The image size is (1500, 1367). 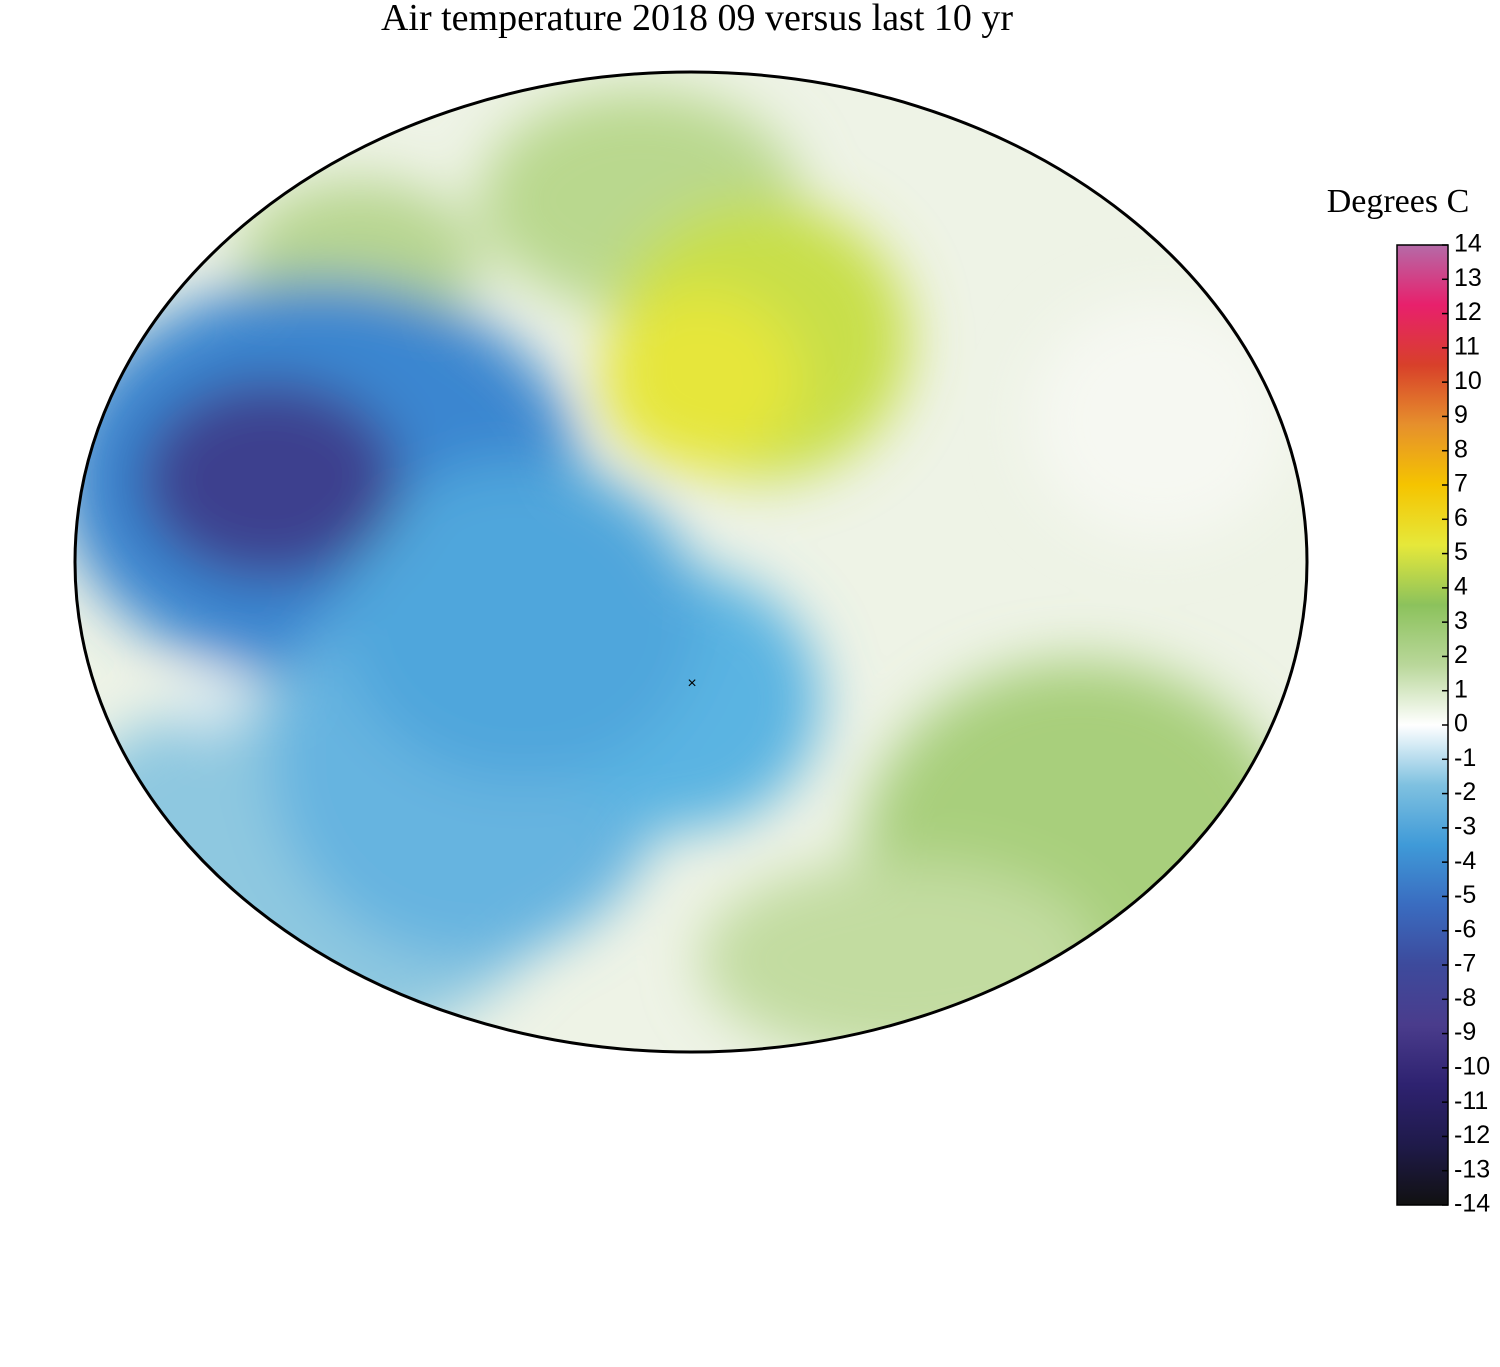 What do you see at coordinates (1461, 484) in the screenshot?
I see `colorbar-tick-label: 7` at bounding box center [1461, 484].